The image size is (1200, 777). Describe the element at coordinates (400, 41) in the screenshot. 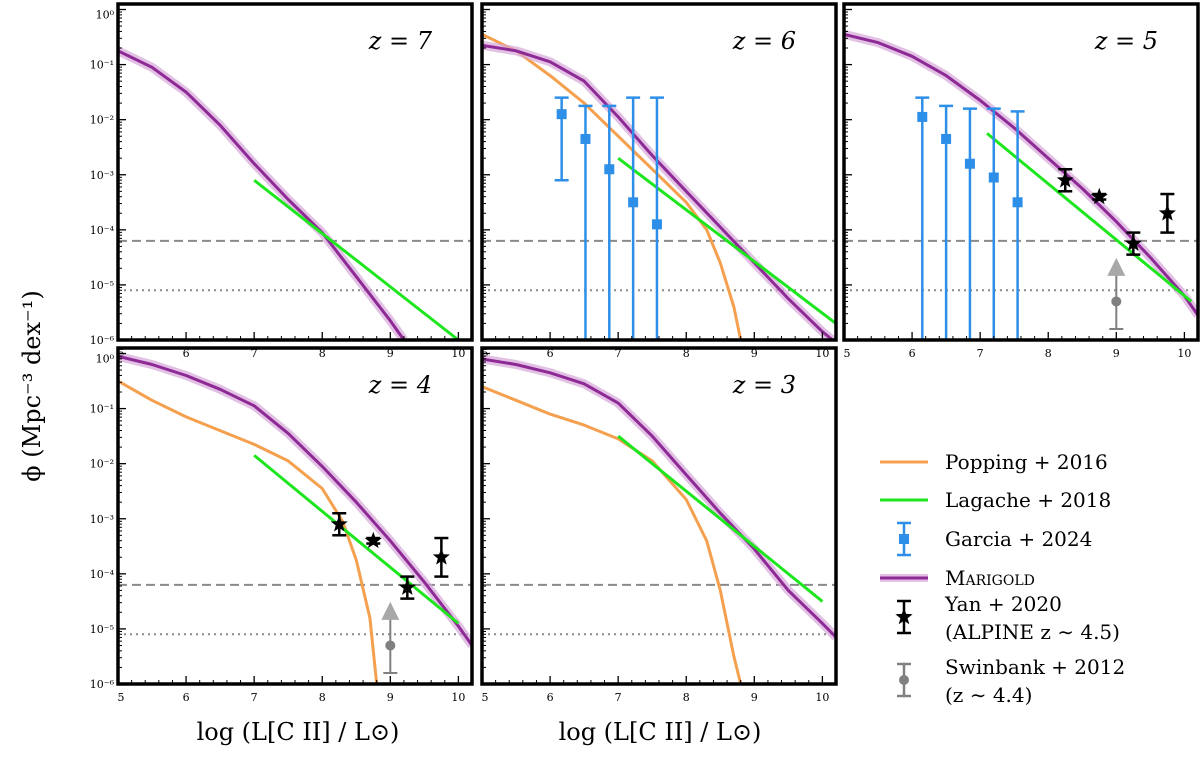

I see `panel-redshift-label: z = 7` at that location.